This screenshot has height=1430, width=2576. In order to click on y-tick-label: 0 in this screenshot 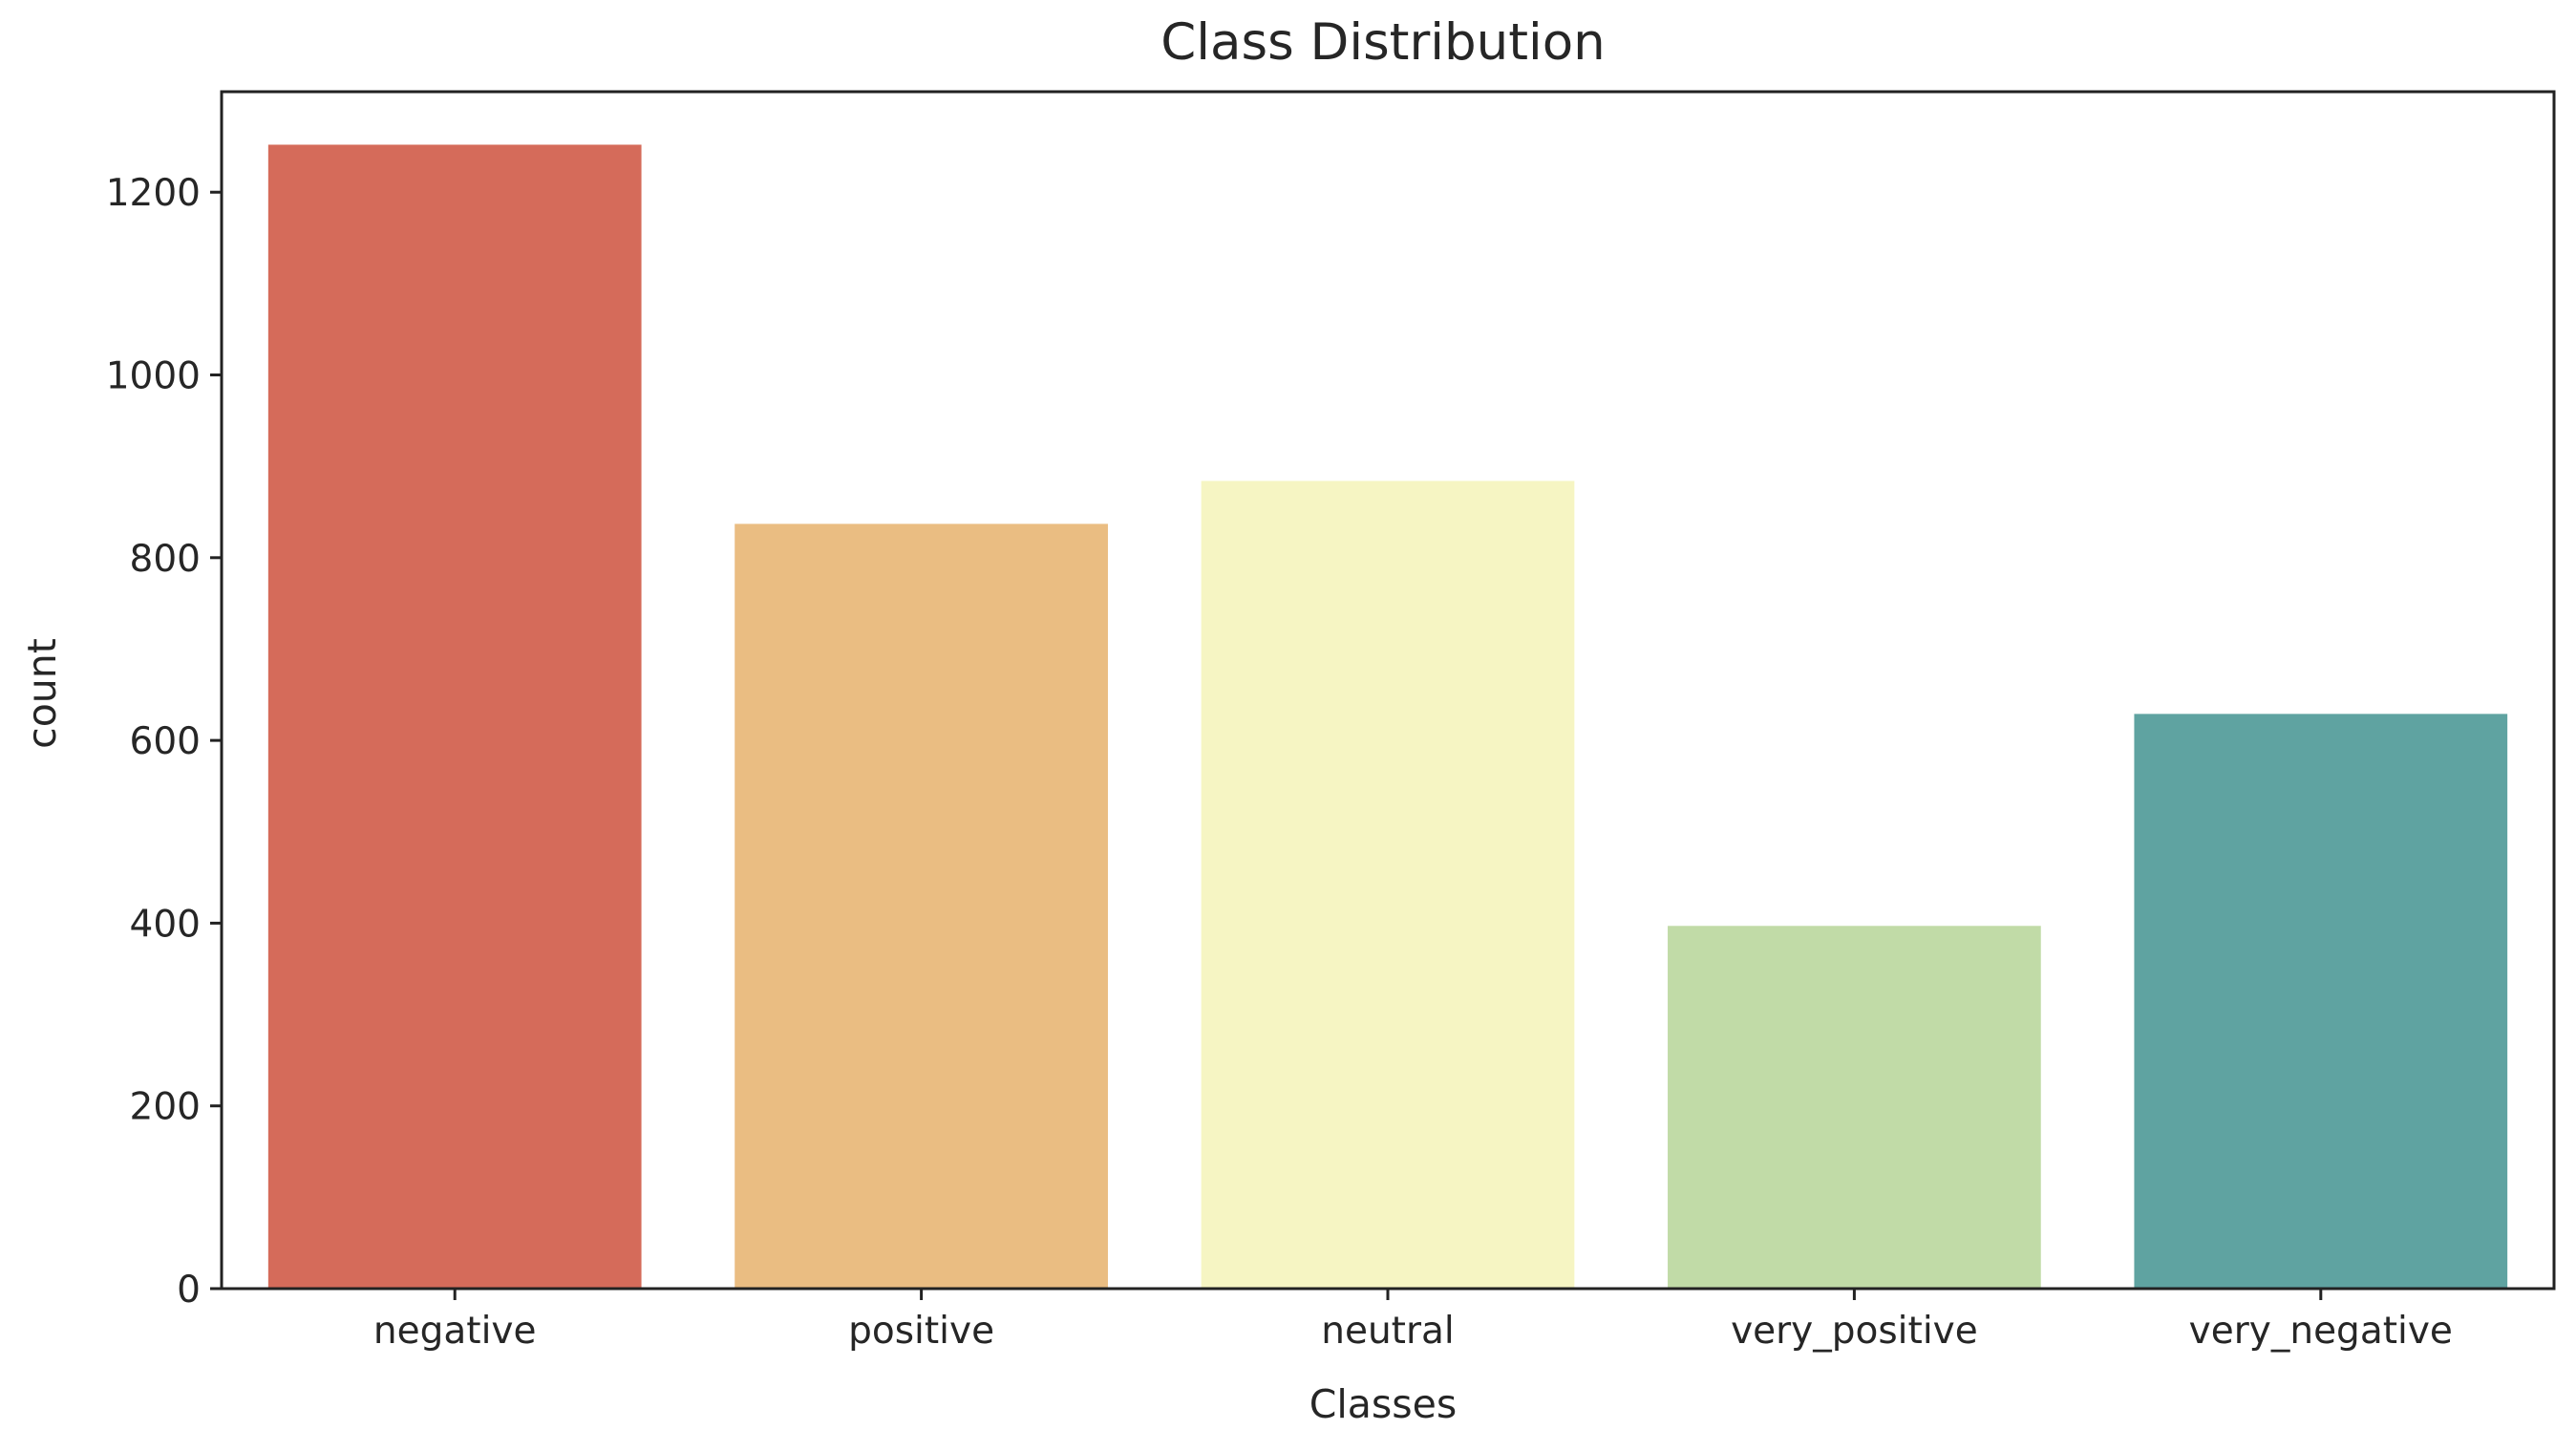, I will do `click(189, 1290)`.